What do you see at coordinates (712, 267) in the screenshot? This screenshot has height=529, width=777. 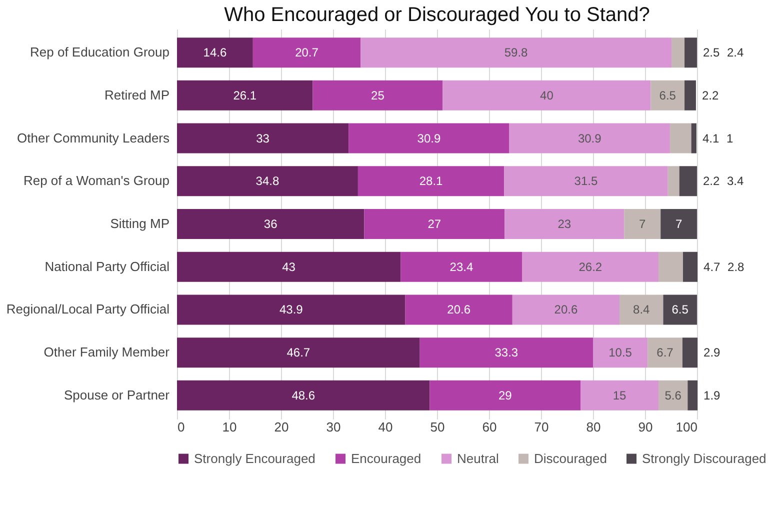 I see `data-label: 4.7` at bounding box center [712, 267].